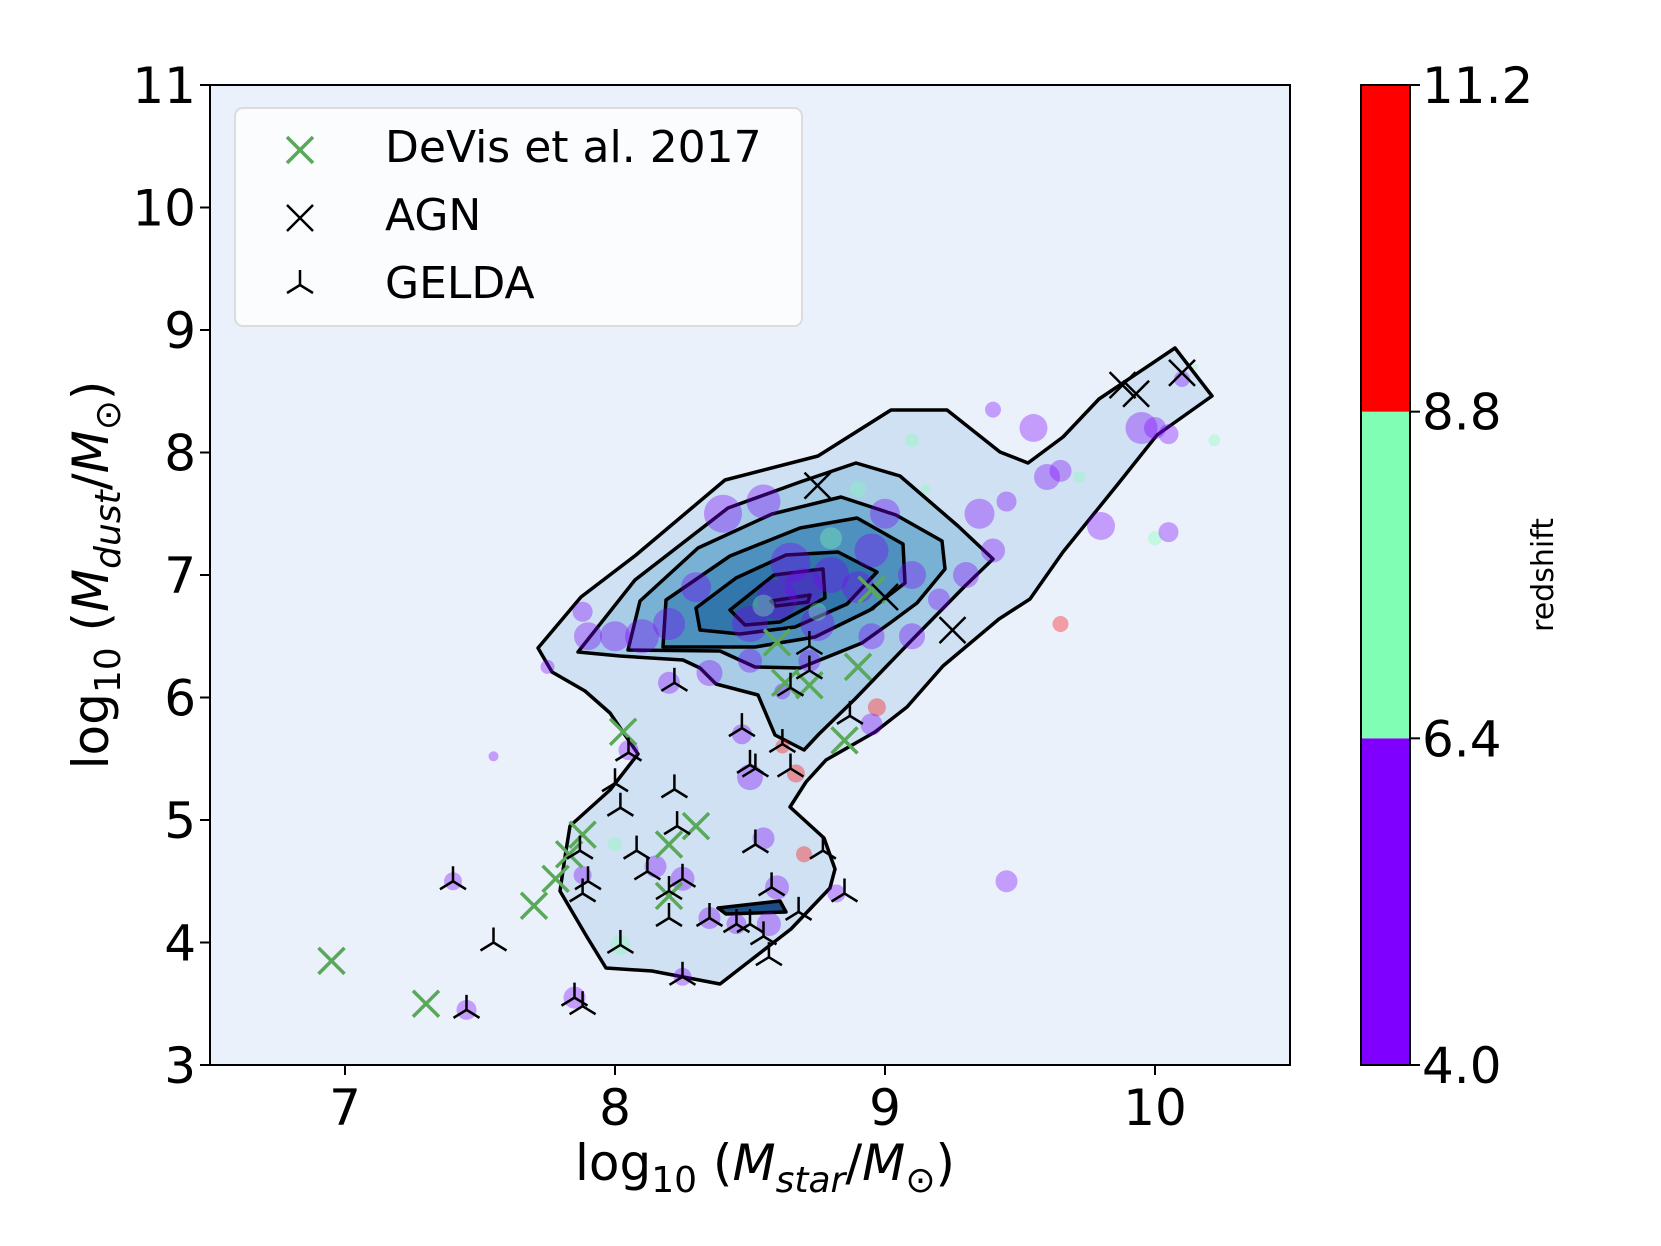 This screenshot has width=1661, height=1246. Describe the element at coordinates (1477, 86) in the screenshot. I see `colorbar-tick-label: 11.2` at that location.